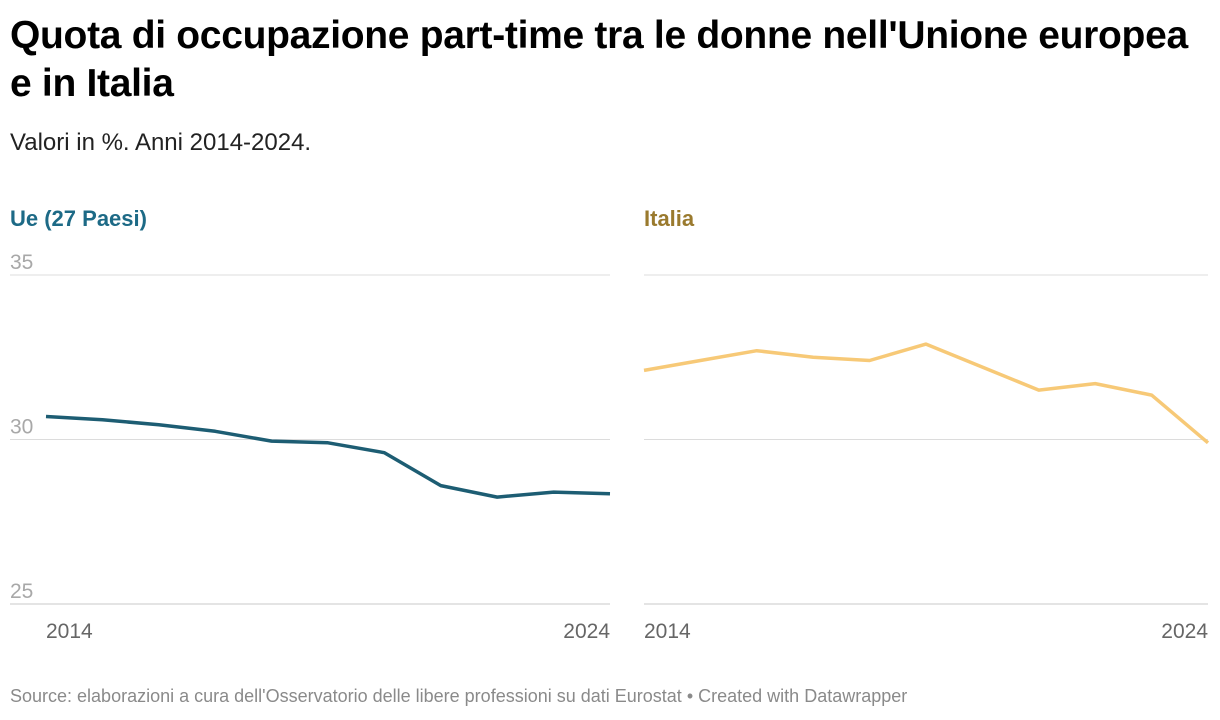 This screenshot has width=1220, height=720. Describe the element at coordinates (803, 696) in the screenshot. I see `datawrapper-credit-link: Created with Datawrapper` at that location.